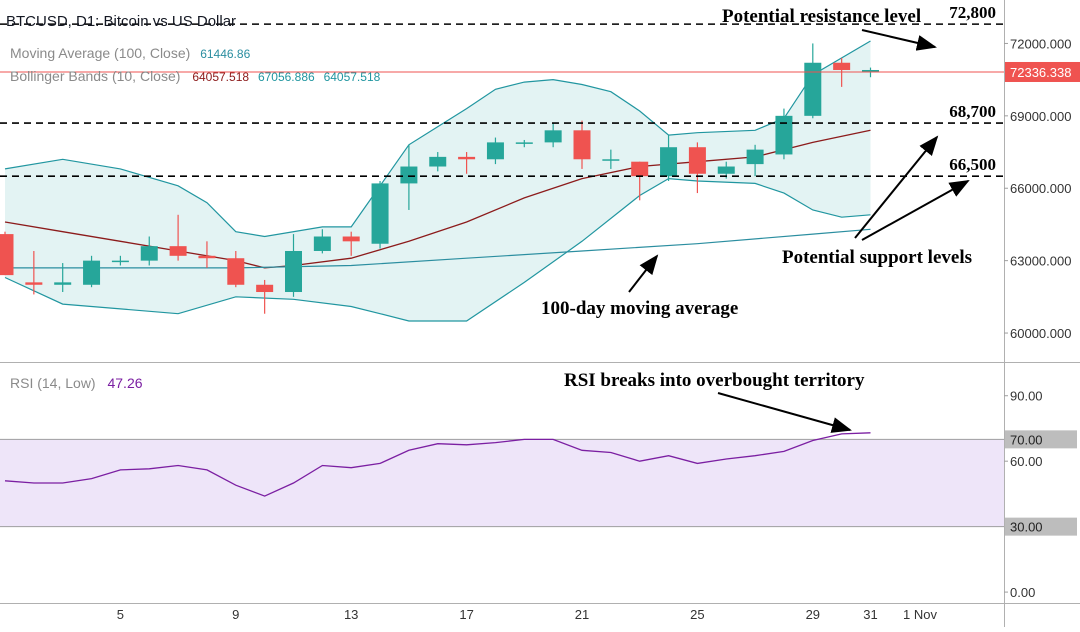  Describe the element at coordinates (100, 53) in the screenshot. I see `ma-legend-label: Moving Average (100, Close)` at that location.